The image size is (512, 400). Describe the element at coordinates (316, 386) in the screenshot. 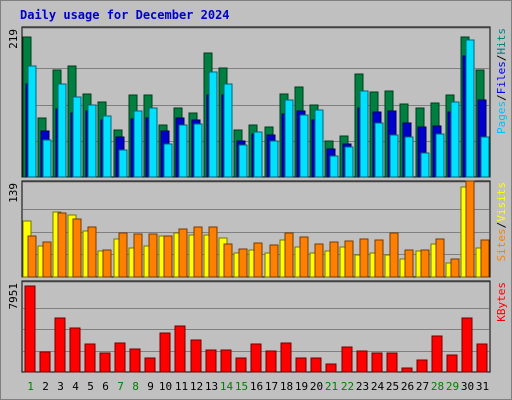

I see `day-label-20: 20` at that location.